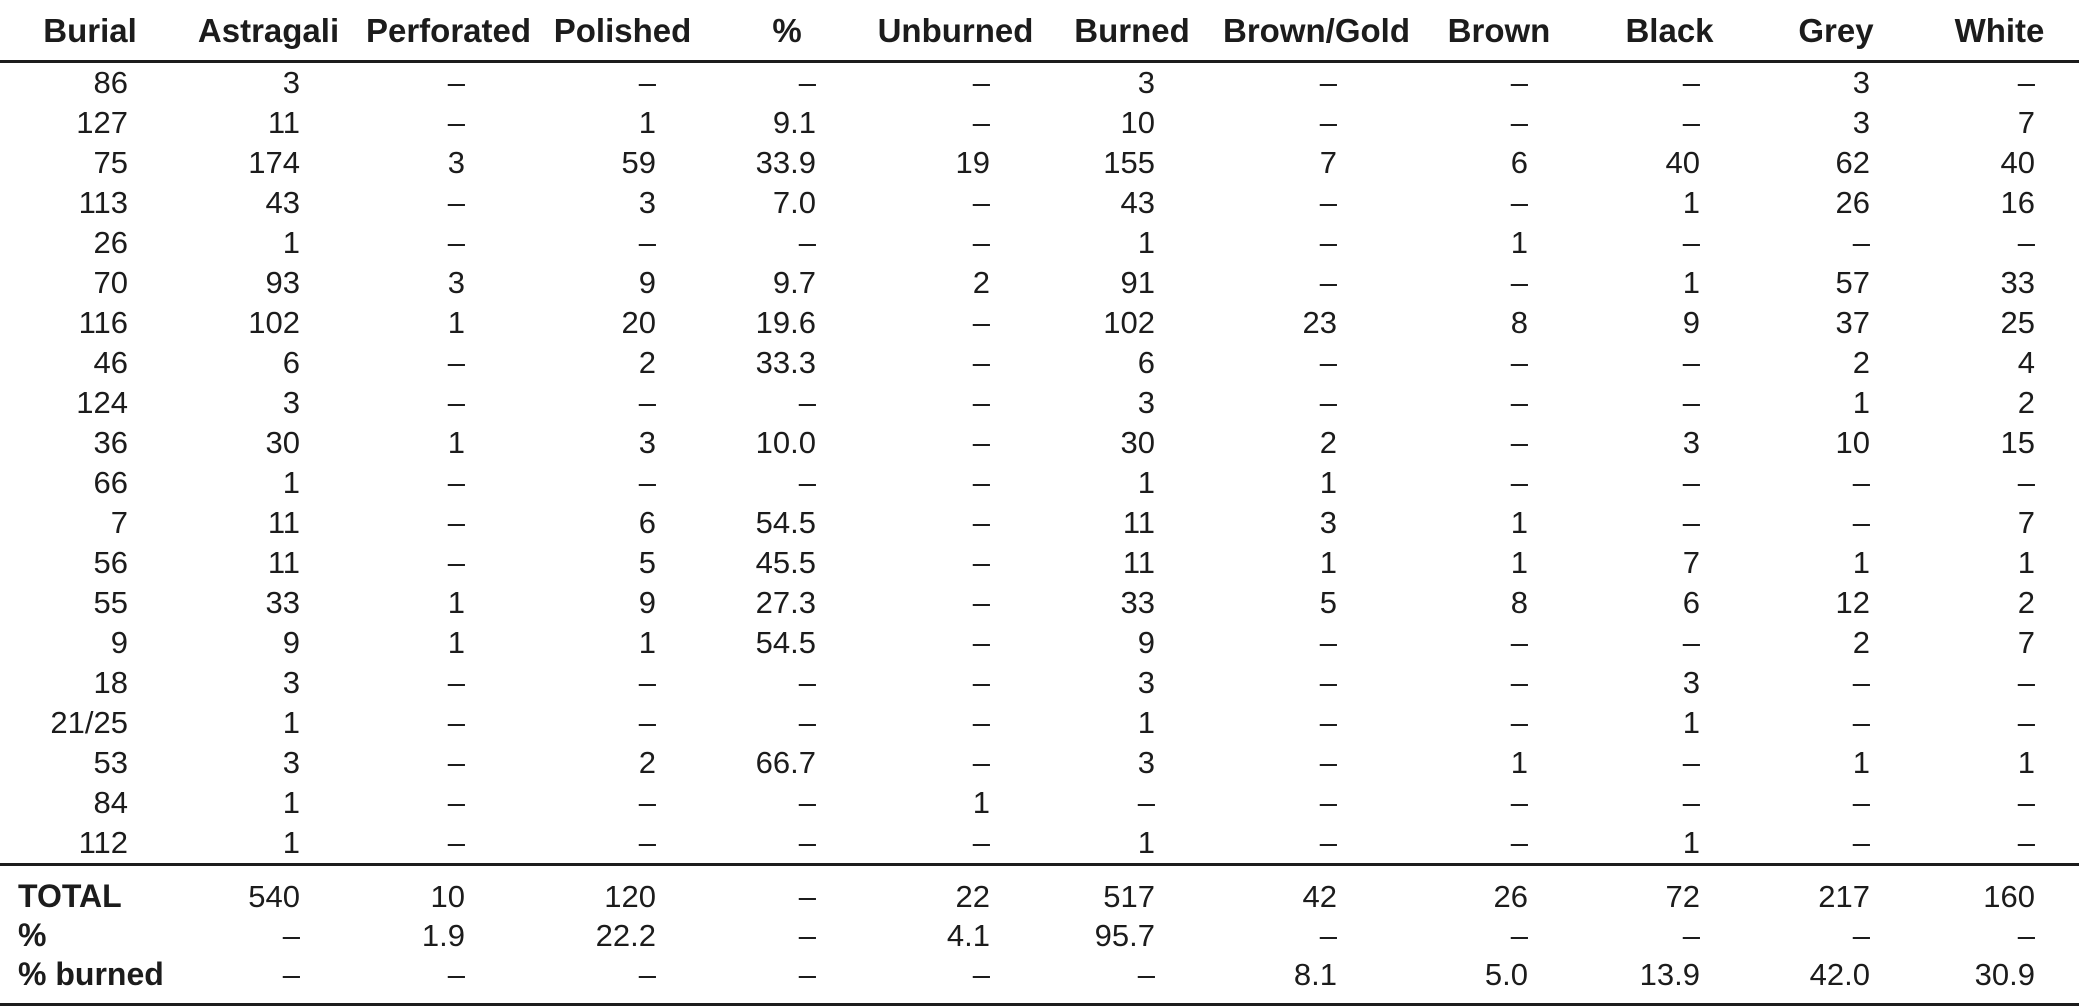 The image size is (2079, 1006). What do you see at coordinates (785, 162) in the screenshot?
I see `data-cell: 33.9` at bounding box center [785, 162].